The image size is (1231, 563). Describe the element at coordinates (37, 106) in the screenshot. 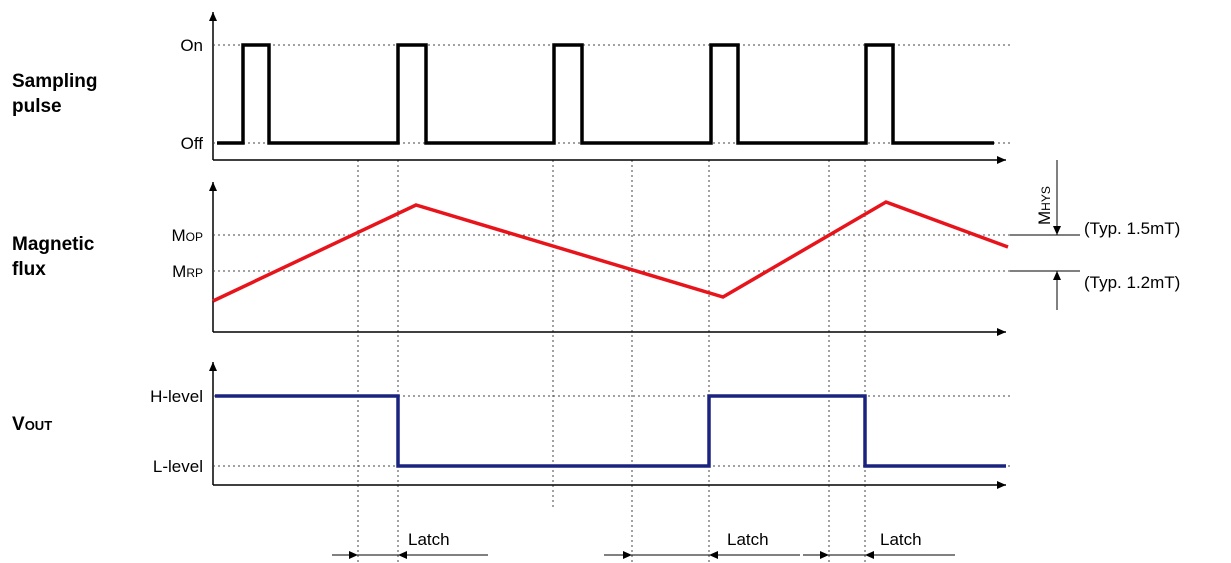

I see `sampling-title-line2: pulse` at that location.